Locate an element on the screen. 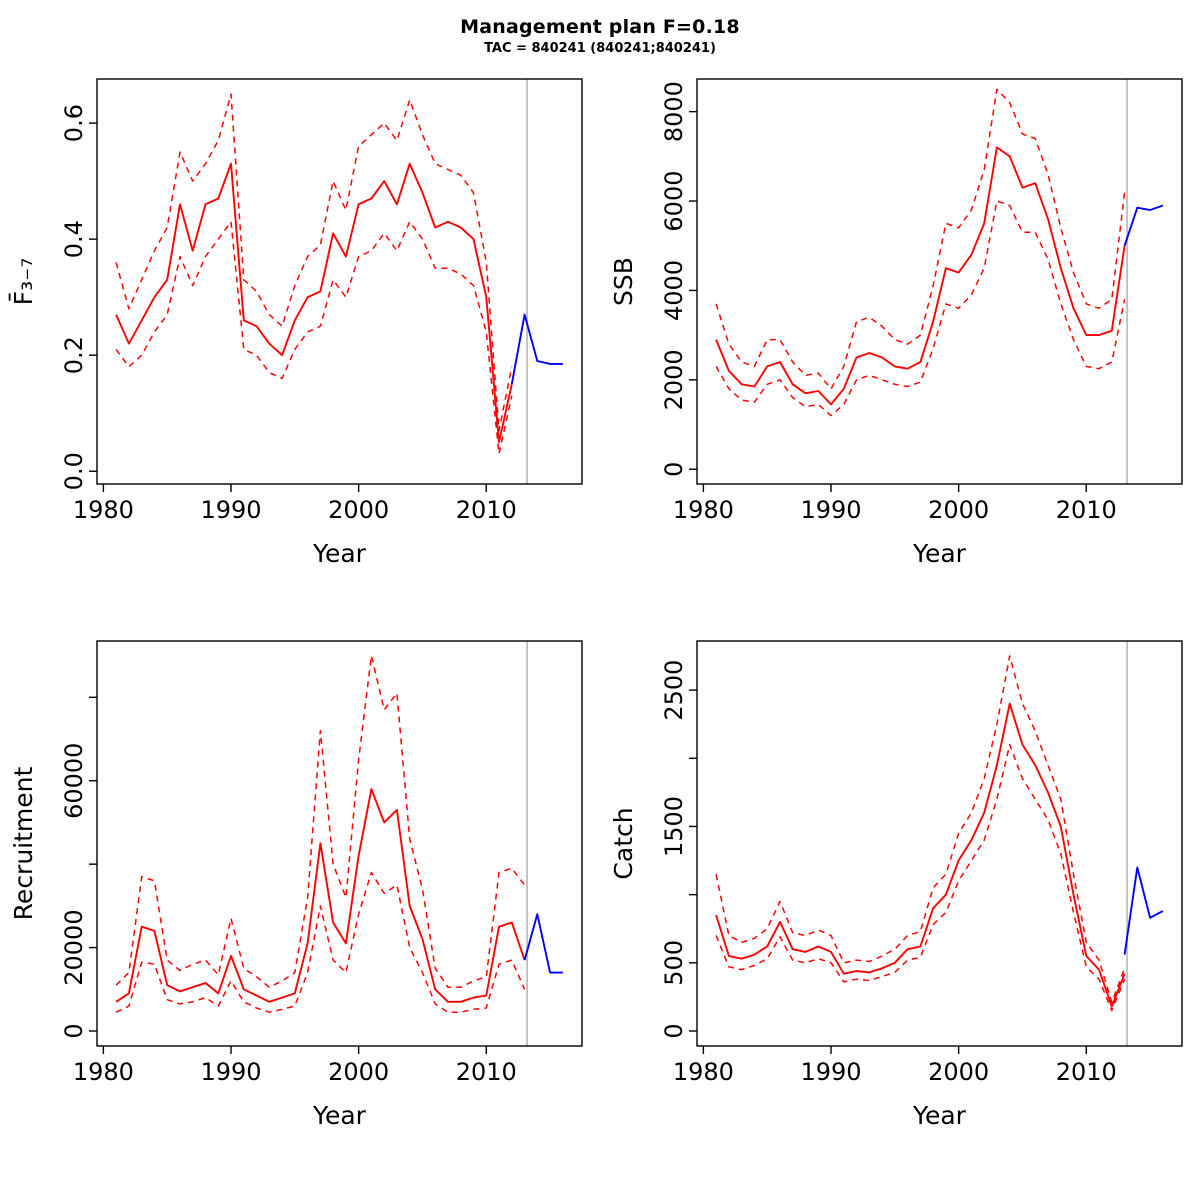 The image size is (1200, 1200). y-tick-label: 0.6 is located at coordinates (74, 123).